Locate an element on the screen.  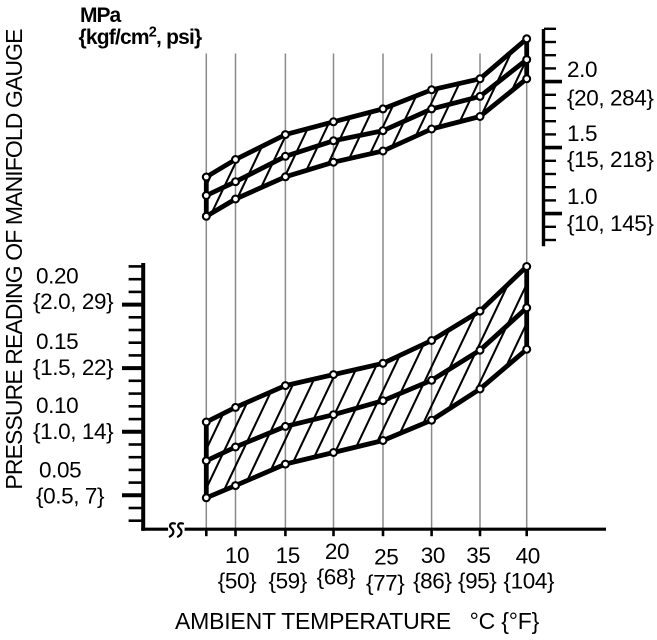
svg-text: 0.10 is located at coordinates (57, 405).